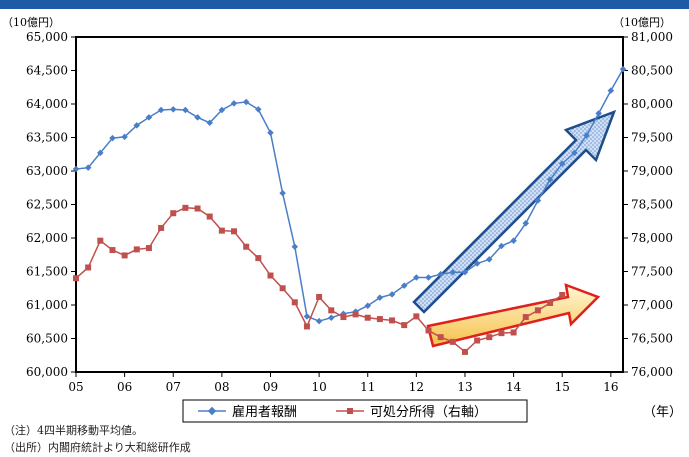 This screenshot has height=457, width=689. Describe the element at coordinates (221, 387) in the screenshot. I see `x-axis-tick-label: 08` at that location.